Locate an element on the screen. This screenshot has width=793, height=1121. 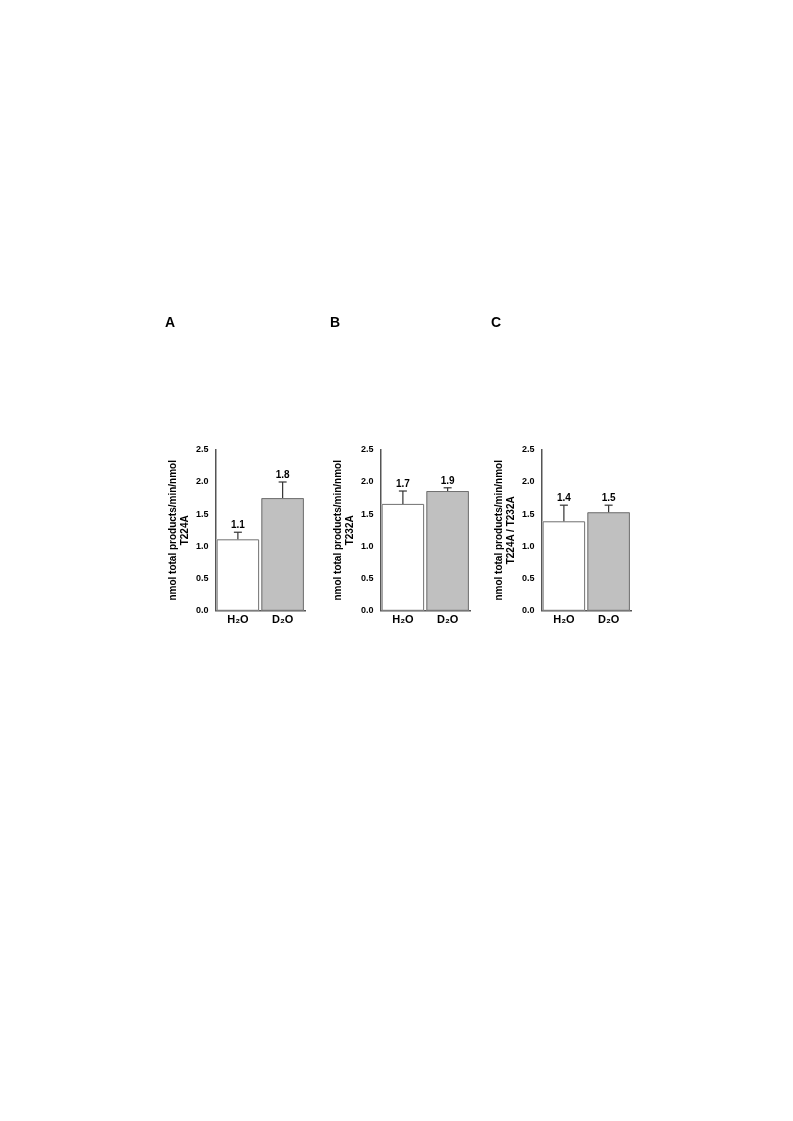
chart-title: A is located at coordinates (170, 322).